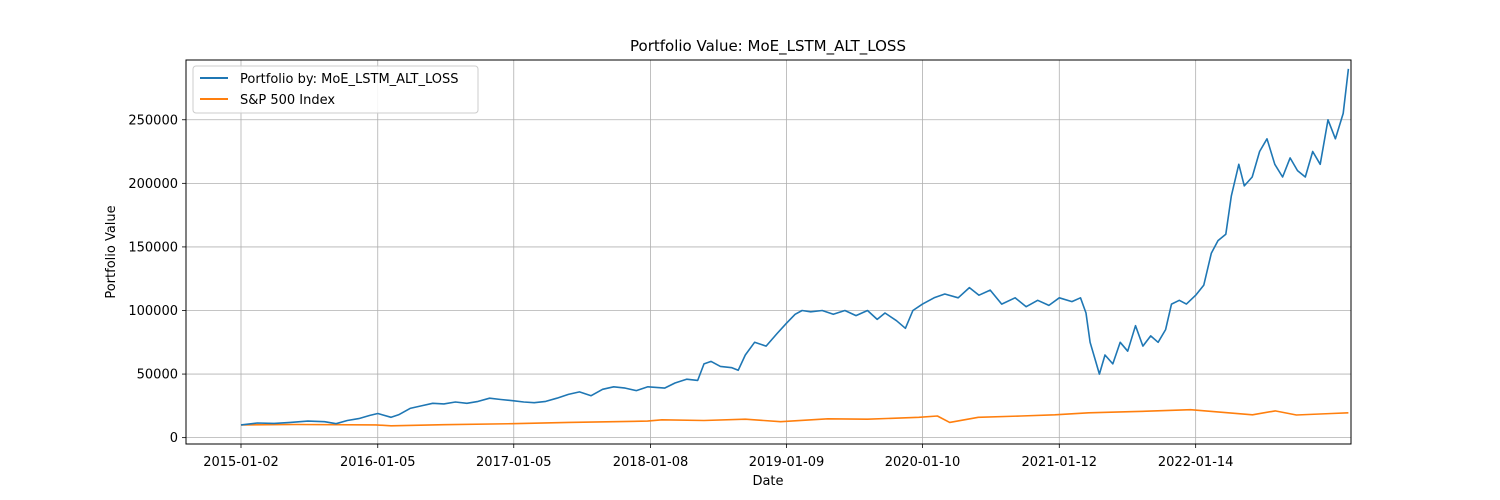  Describe the element at coordinates (1196, 462) in the screenshot. I see `x-tick-label: 2022-01-14` at that location.